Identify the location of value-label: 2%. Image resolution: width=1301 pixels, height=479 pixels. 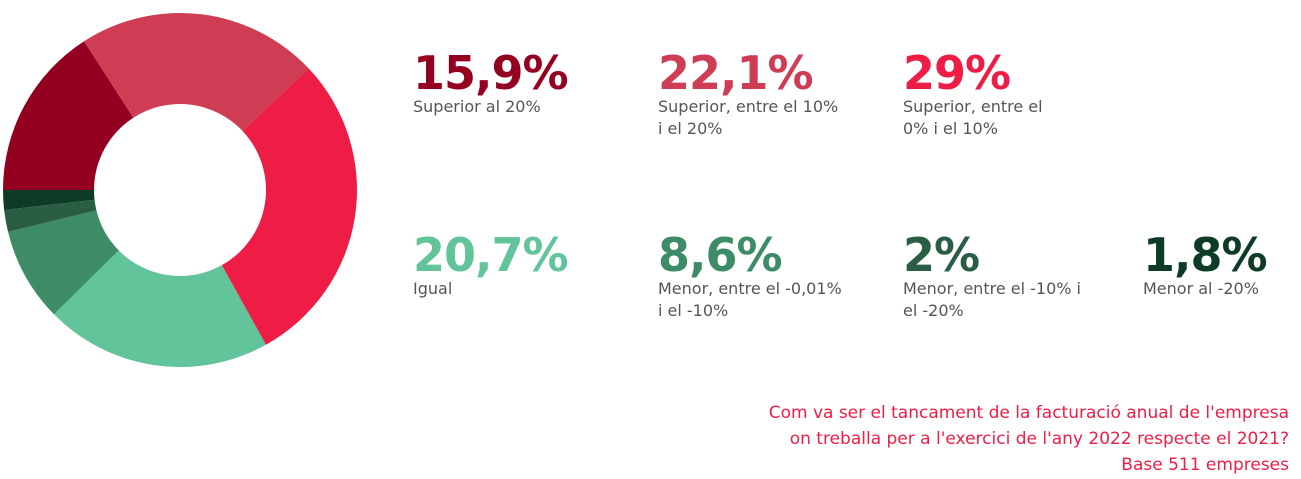
(941, 255).